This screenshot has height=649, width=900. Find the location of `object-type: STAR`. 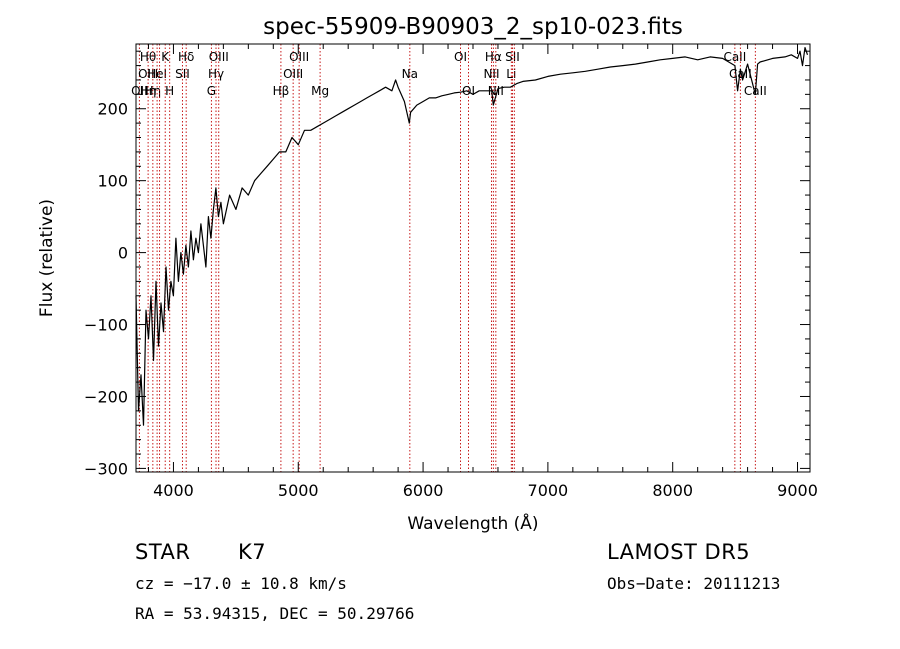

object-type: STAR is located at coordinates (163, 552).